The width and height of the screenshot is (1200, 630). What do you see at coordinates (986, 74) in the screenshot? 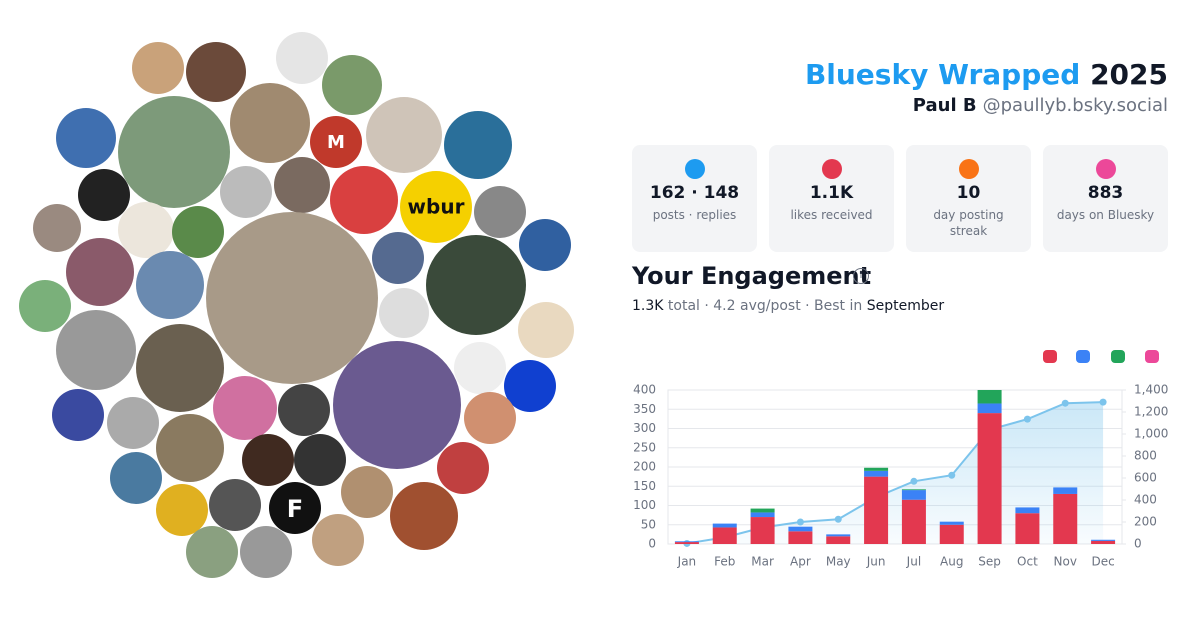
I see `title: Bluesky Wrapped 2025` at bounding box center [986, 74].